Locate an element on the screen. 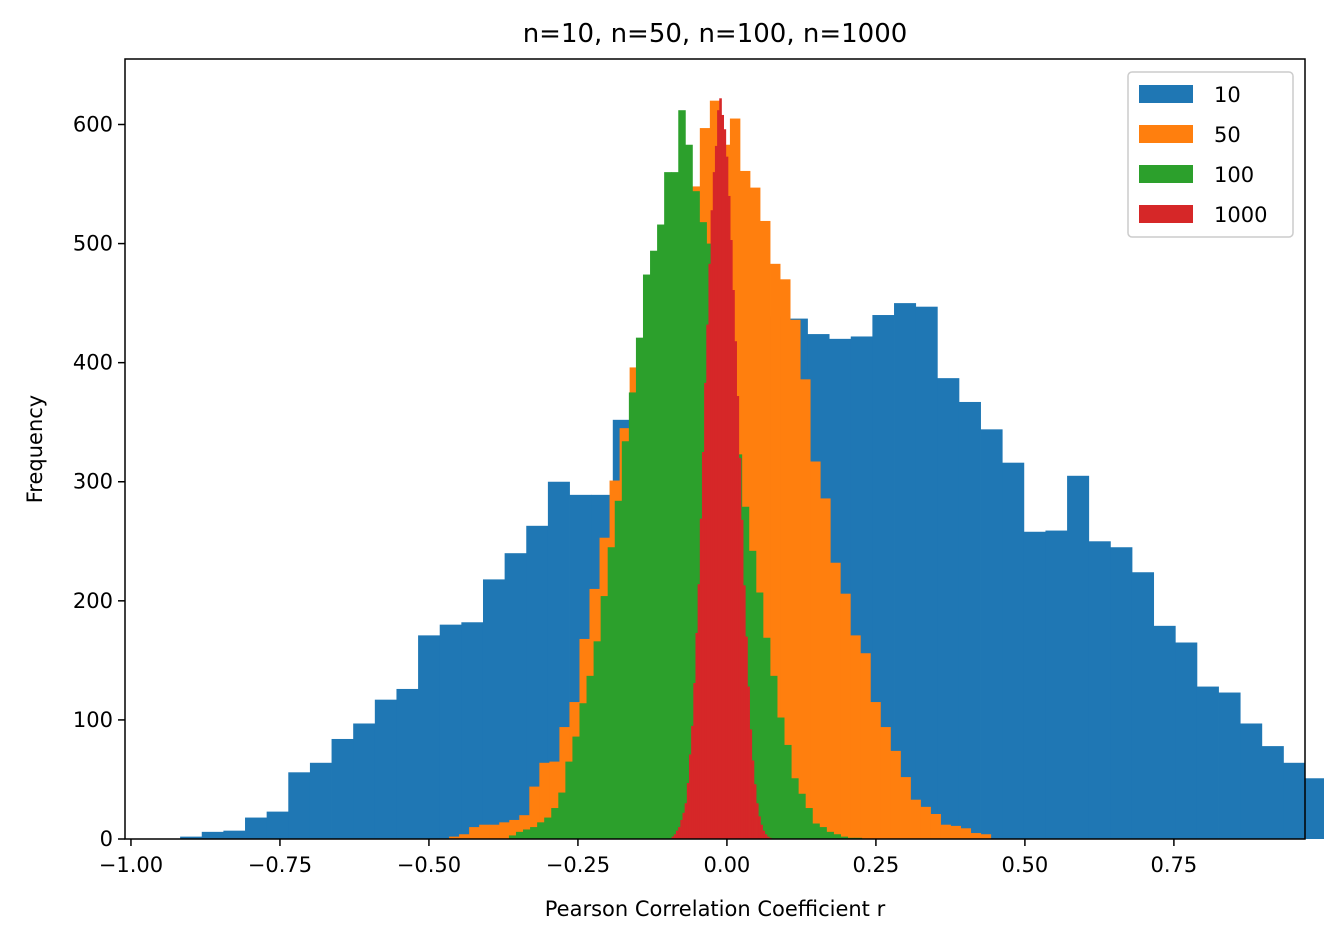  legend: 10 50 100 1000 is located at coordinates (1210, 154).